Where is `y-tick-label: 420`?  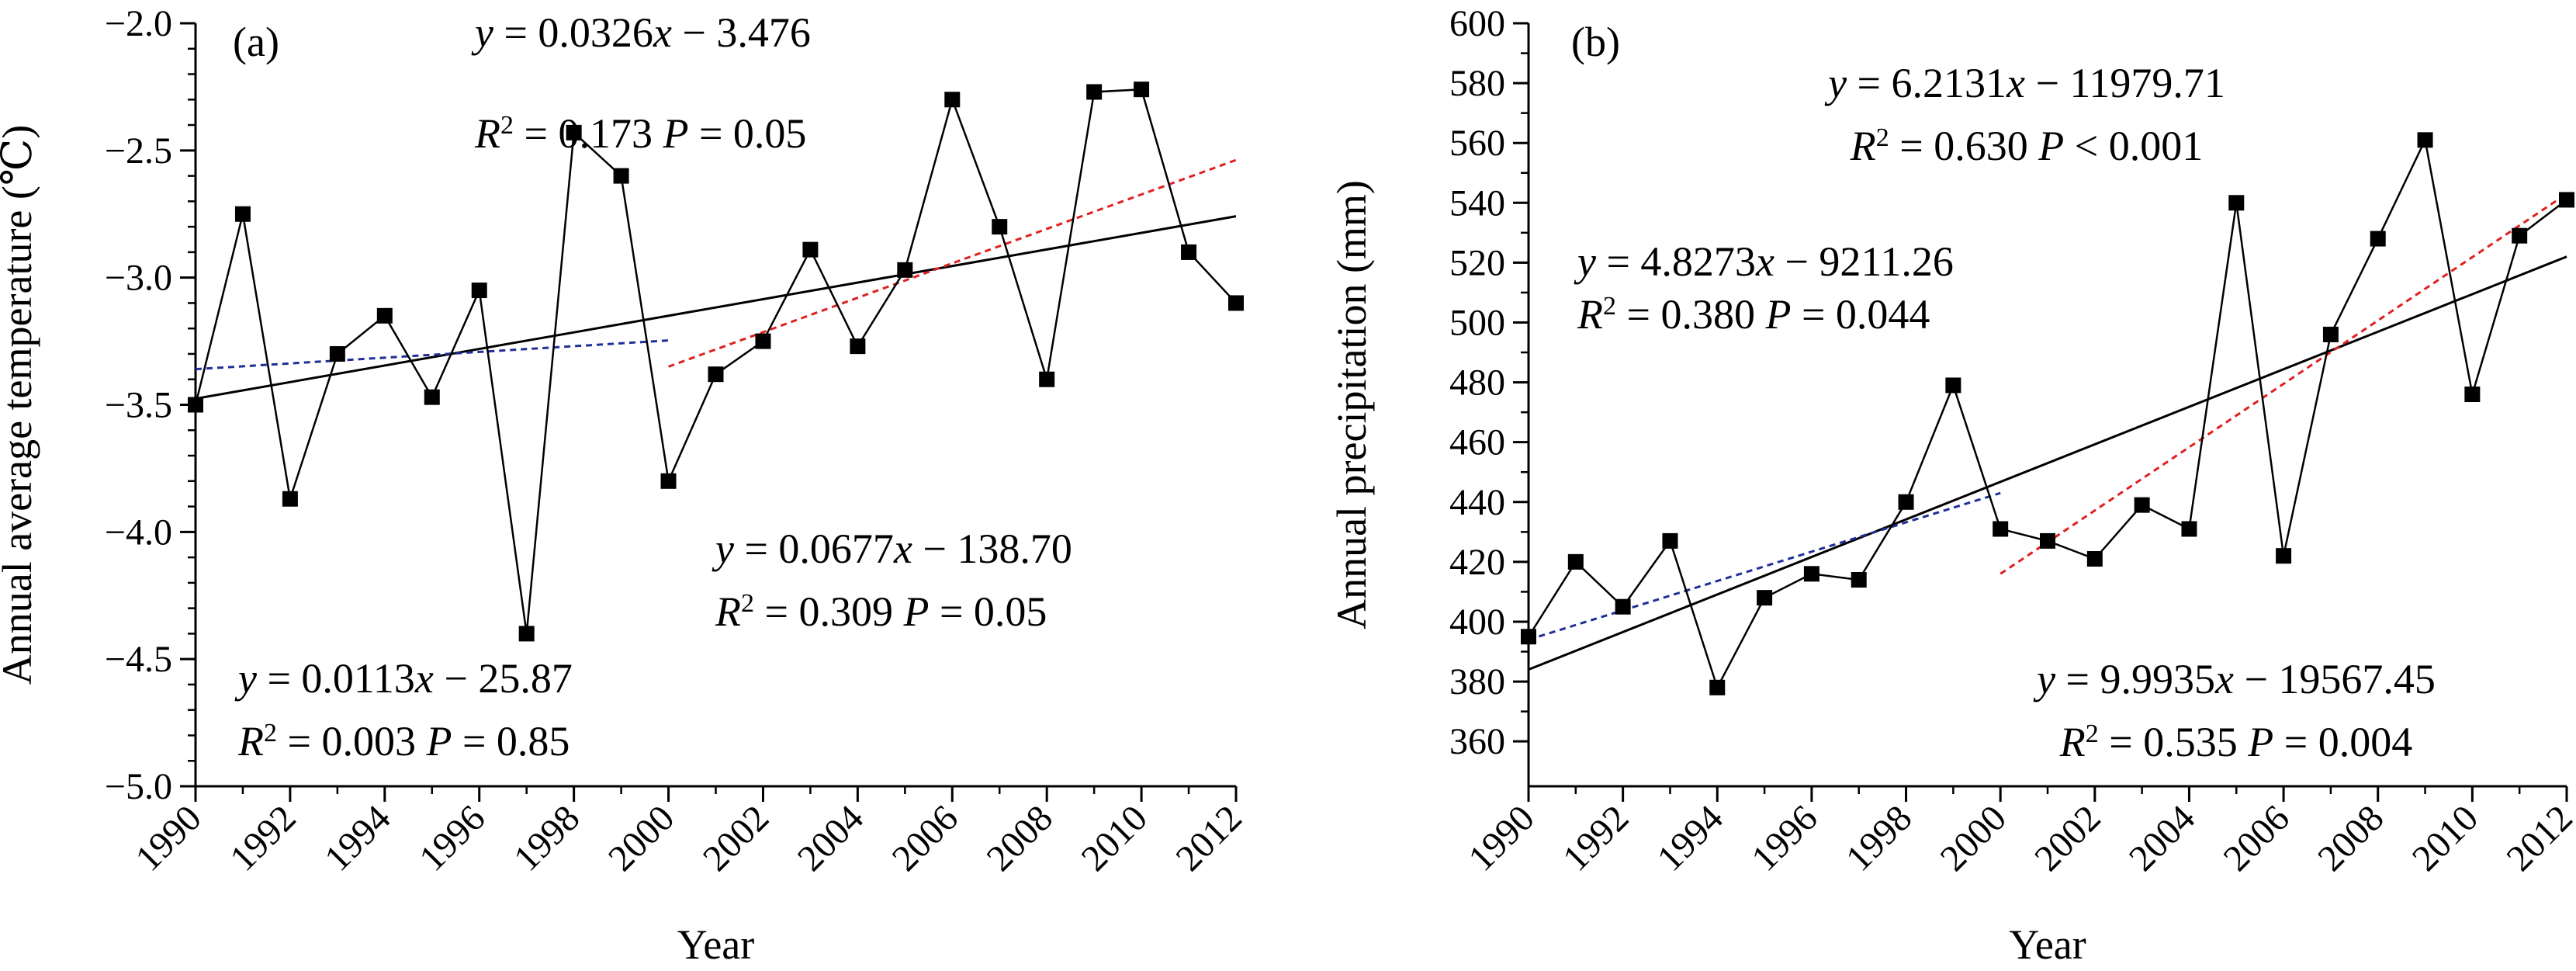
y-tick-label: 420 is located at coordinates (1477, 562).